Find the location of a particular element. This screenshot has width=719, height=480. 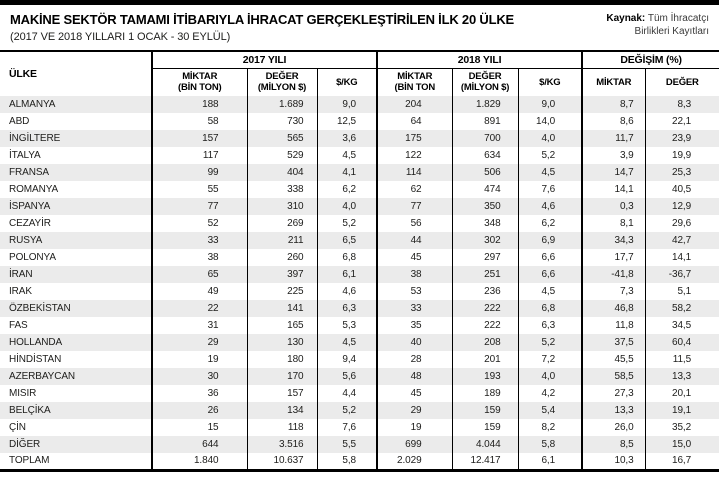

table-row: ÇİN 15 118 7,6 19 159 8,2 26,0 35,2 is located at coordinates (359, 427).